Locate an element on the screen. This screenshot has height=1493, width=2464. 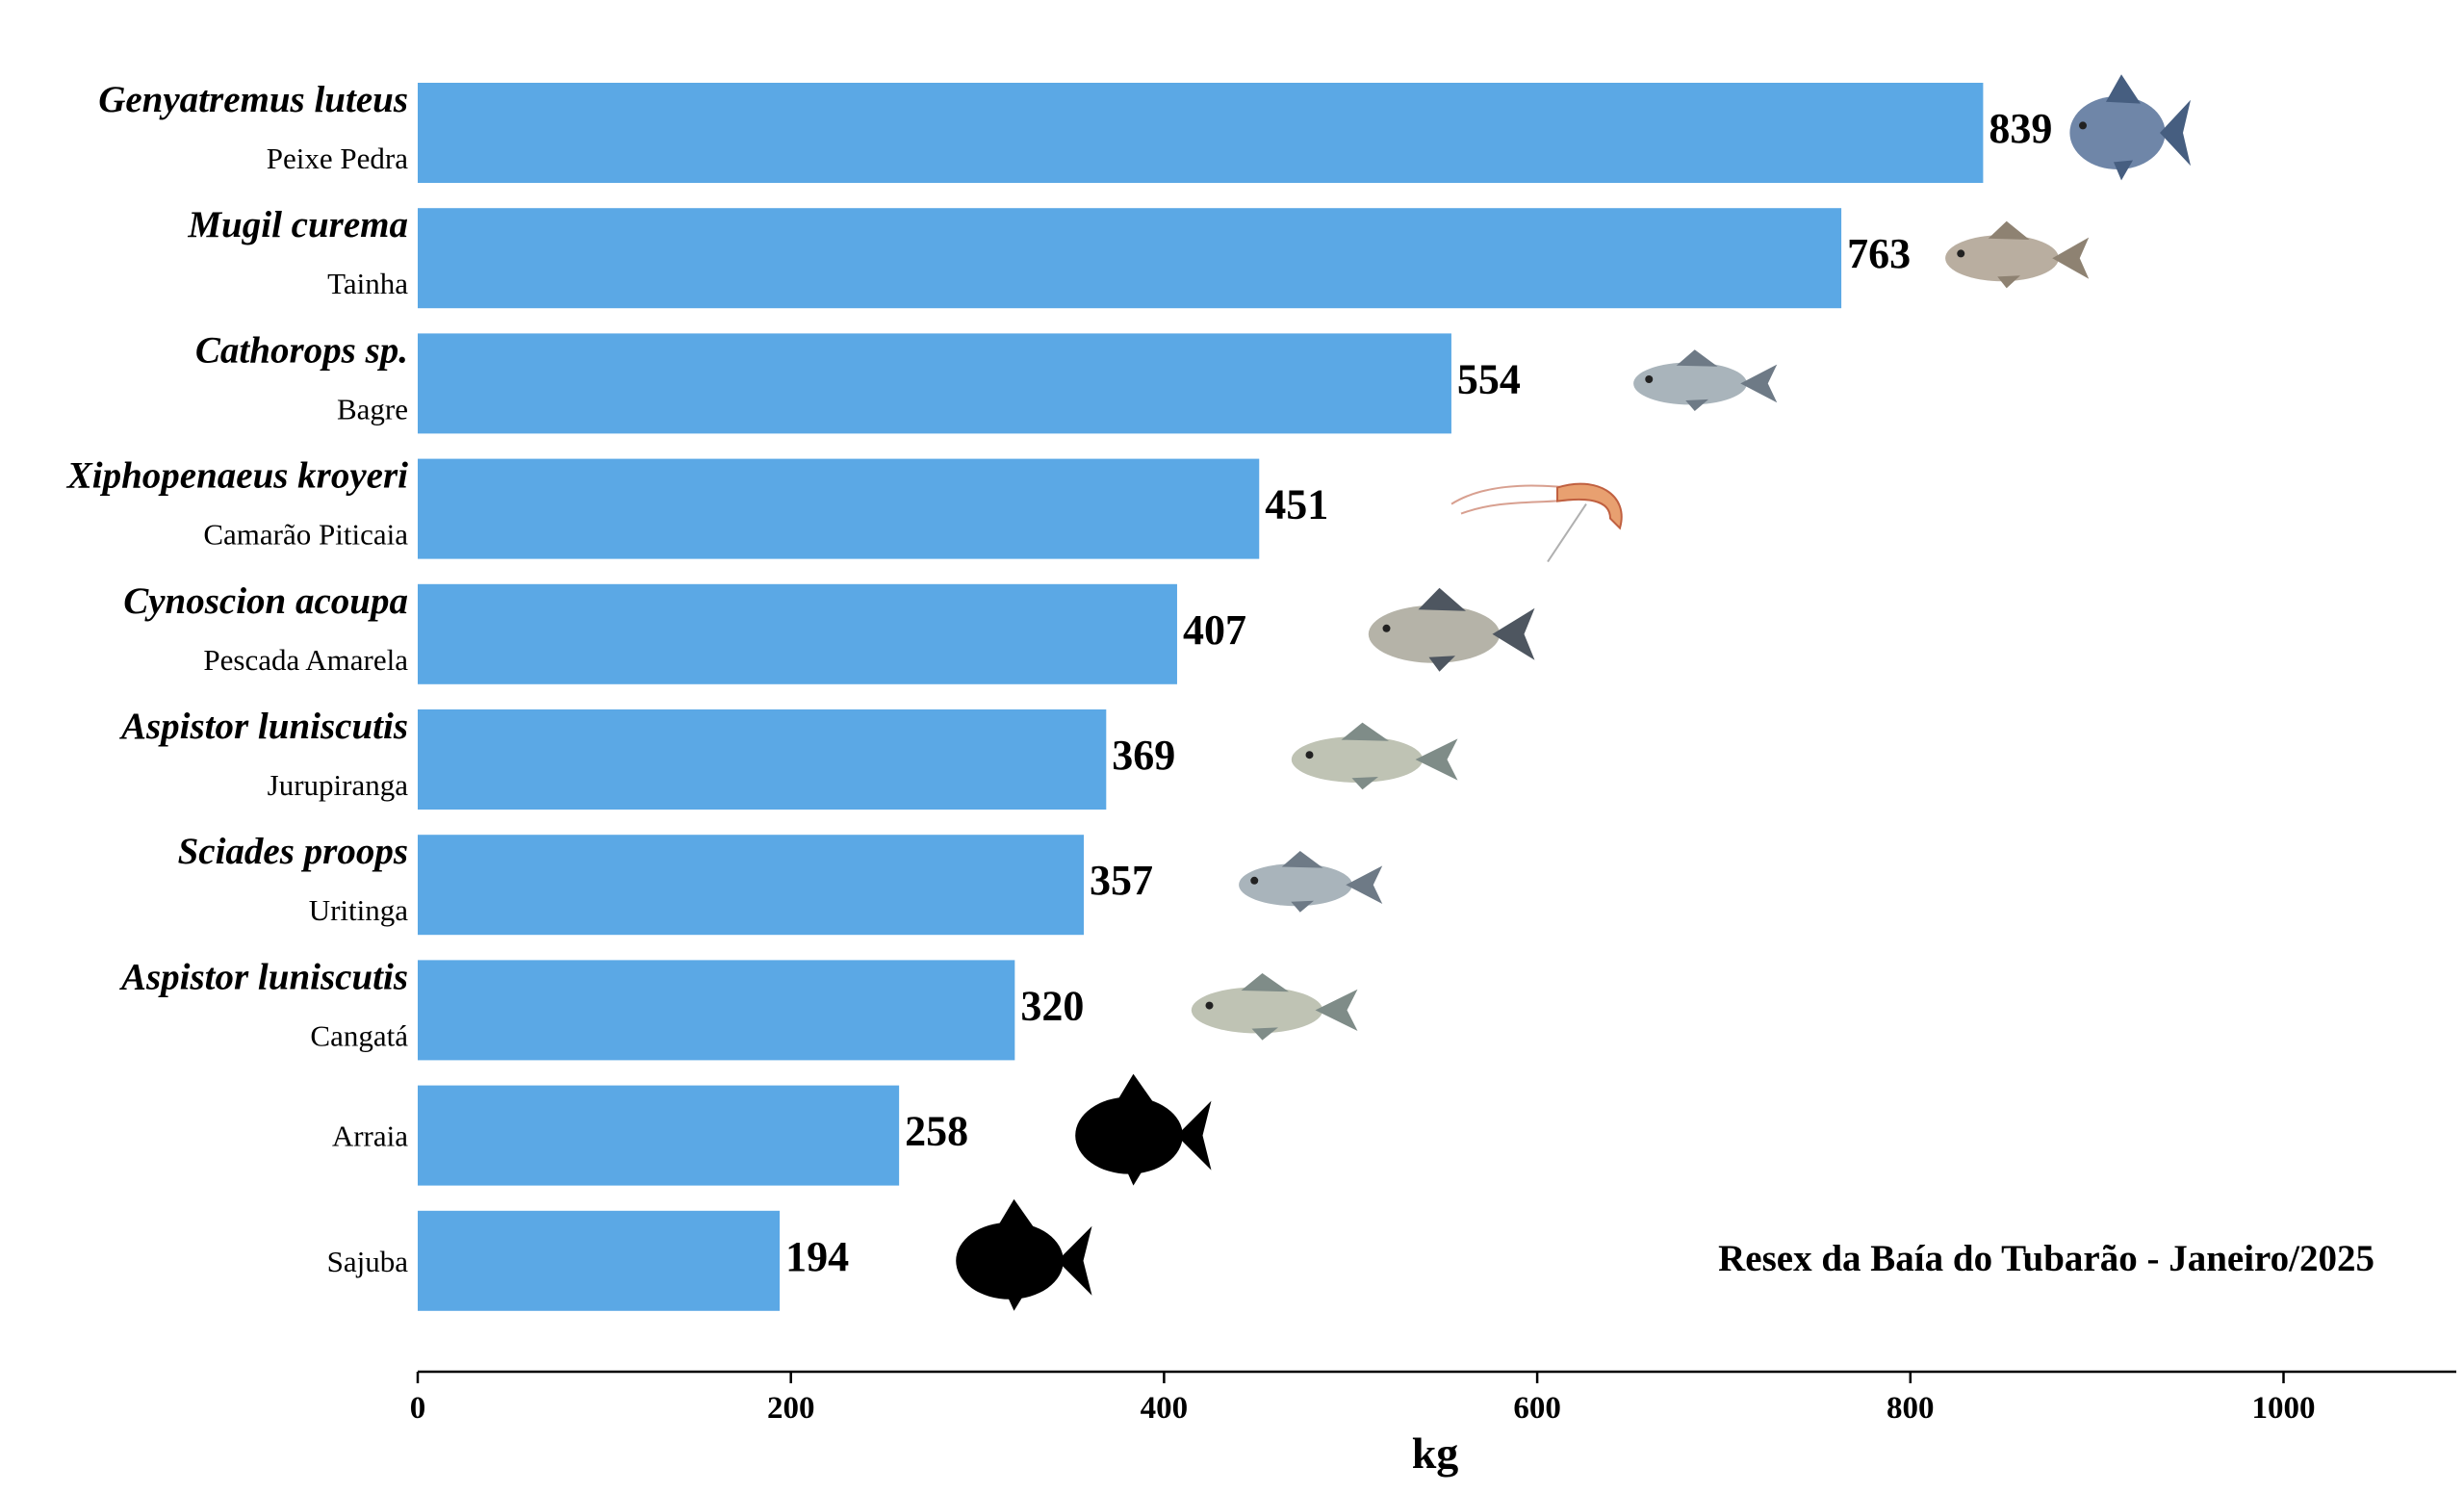
data-label: 554 is located at coordinates (1489, 378).